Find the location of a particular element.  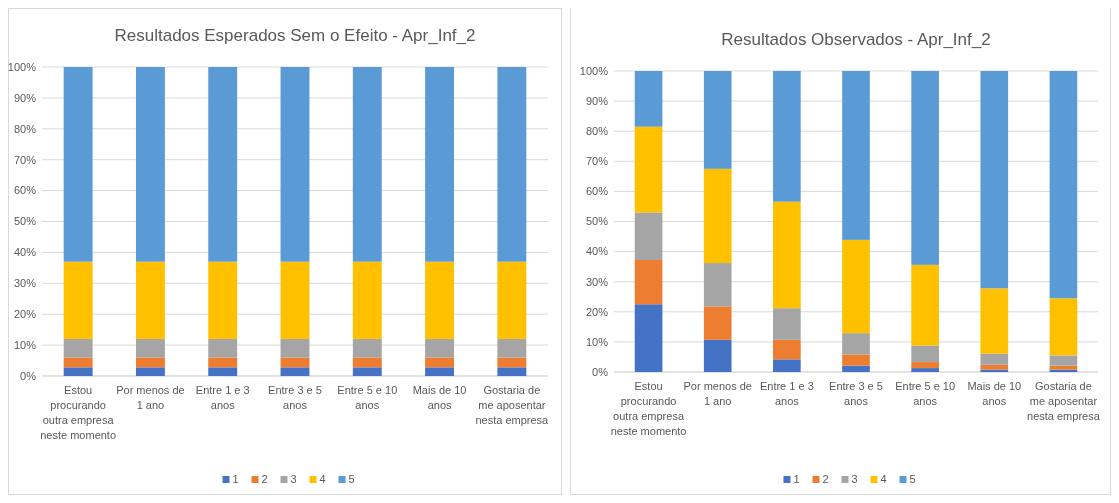

y-tick-label: 40% is located at coordinates (25, 252).